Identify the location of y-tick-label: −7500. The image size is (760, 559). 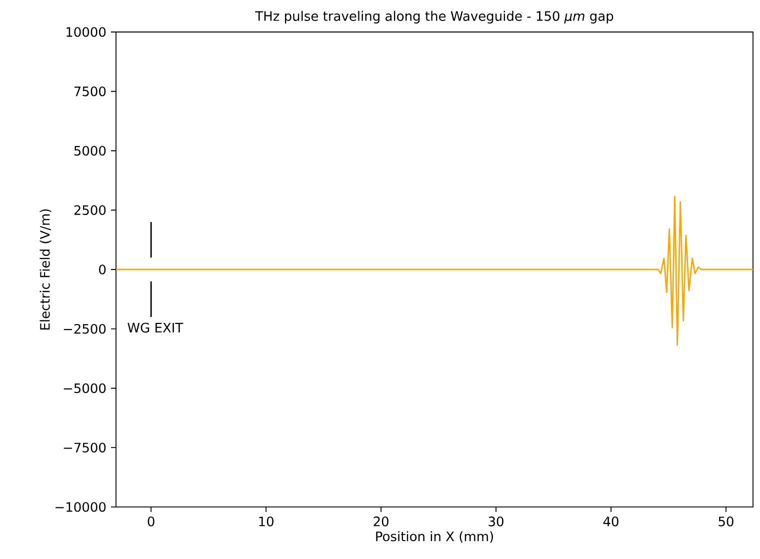
(85, 447).